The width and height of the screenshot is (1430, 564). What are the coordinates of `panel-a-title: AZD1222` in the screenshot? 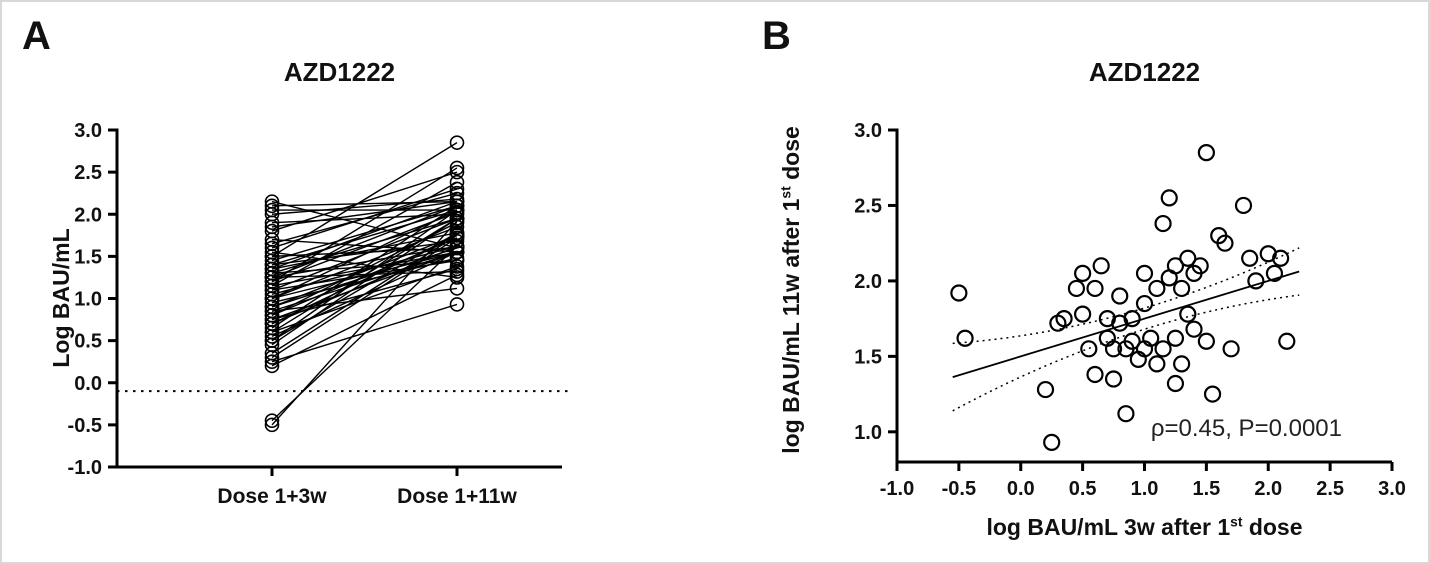 It's located at (339, 72).